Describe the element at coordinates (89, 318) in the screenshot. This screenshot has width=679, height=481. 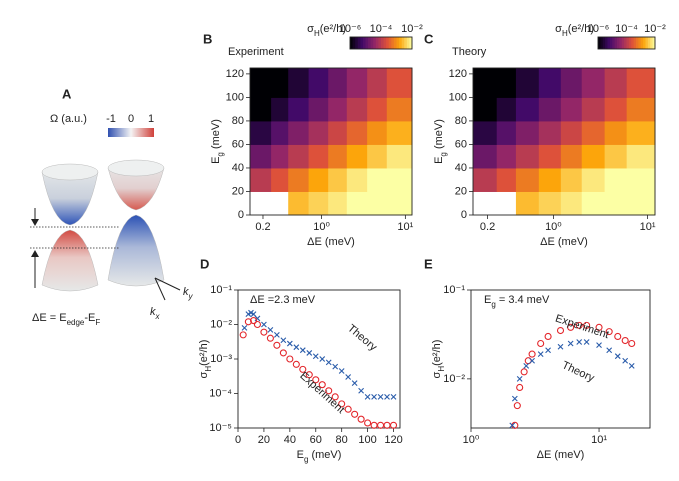
I see `text-part: -E` at that location.